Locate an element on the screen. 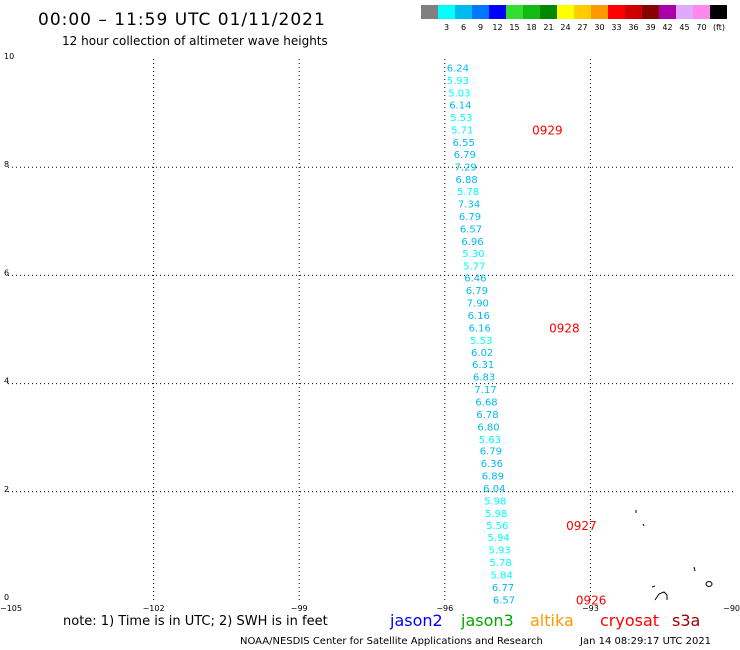  colorbar: 3 6 9 12 15 18 21 24 27 30 33 36 39 42 45 70 (ft) is located at coordinates (574, 18).